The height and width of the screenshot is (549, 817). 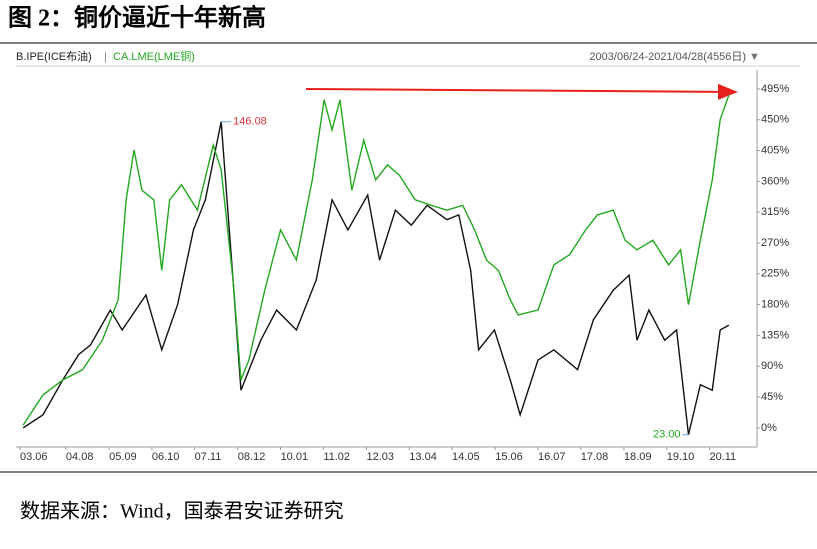 I want to click on x-tick-label: 10.01, so click(x=295, y=457).